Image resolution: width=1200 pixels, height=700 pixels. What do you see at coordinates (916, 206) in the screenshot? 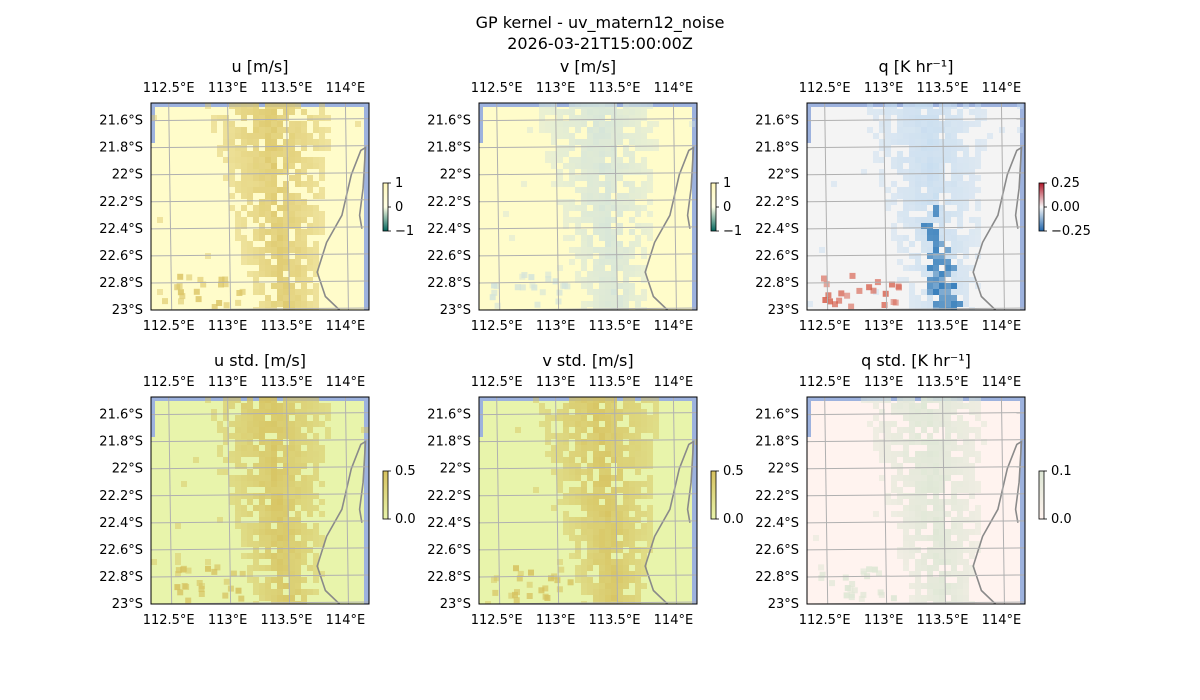
I see `graticule` at bounding box center [916, 206].